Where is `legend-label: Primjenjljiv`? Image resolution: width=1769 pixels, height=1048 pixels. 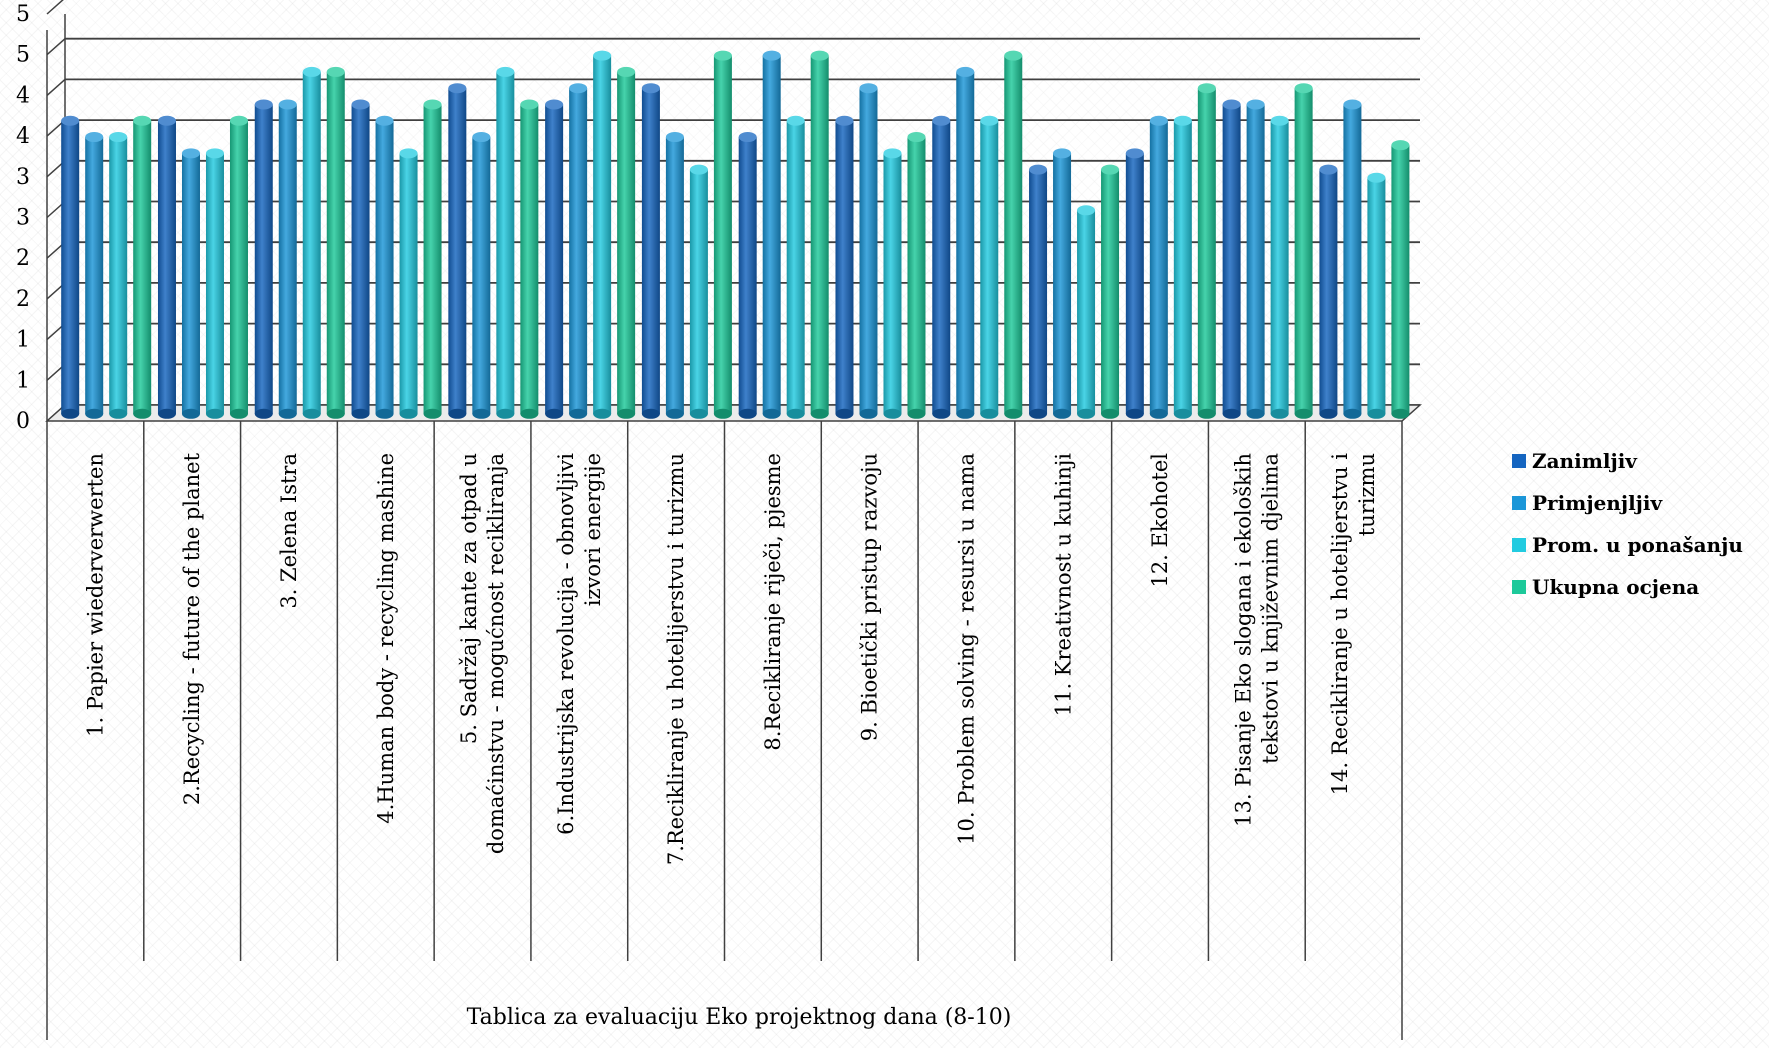 legend-label: Primjenjljiv is located at coordinates (1597, 503).